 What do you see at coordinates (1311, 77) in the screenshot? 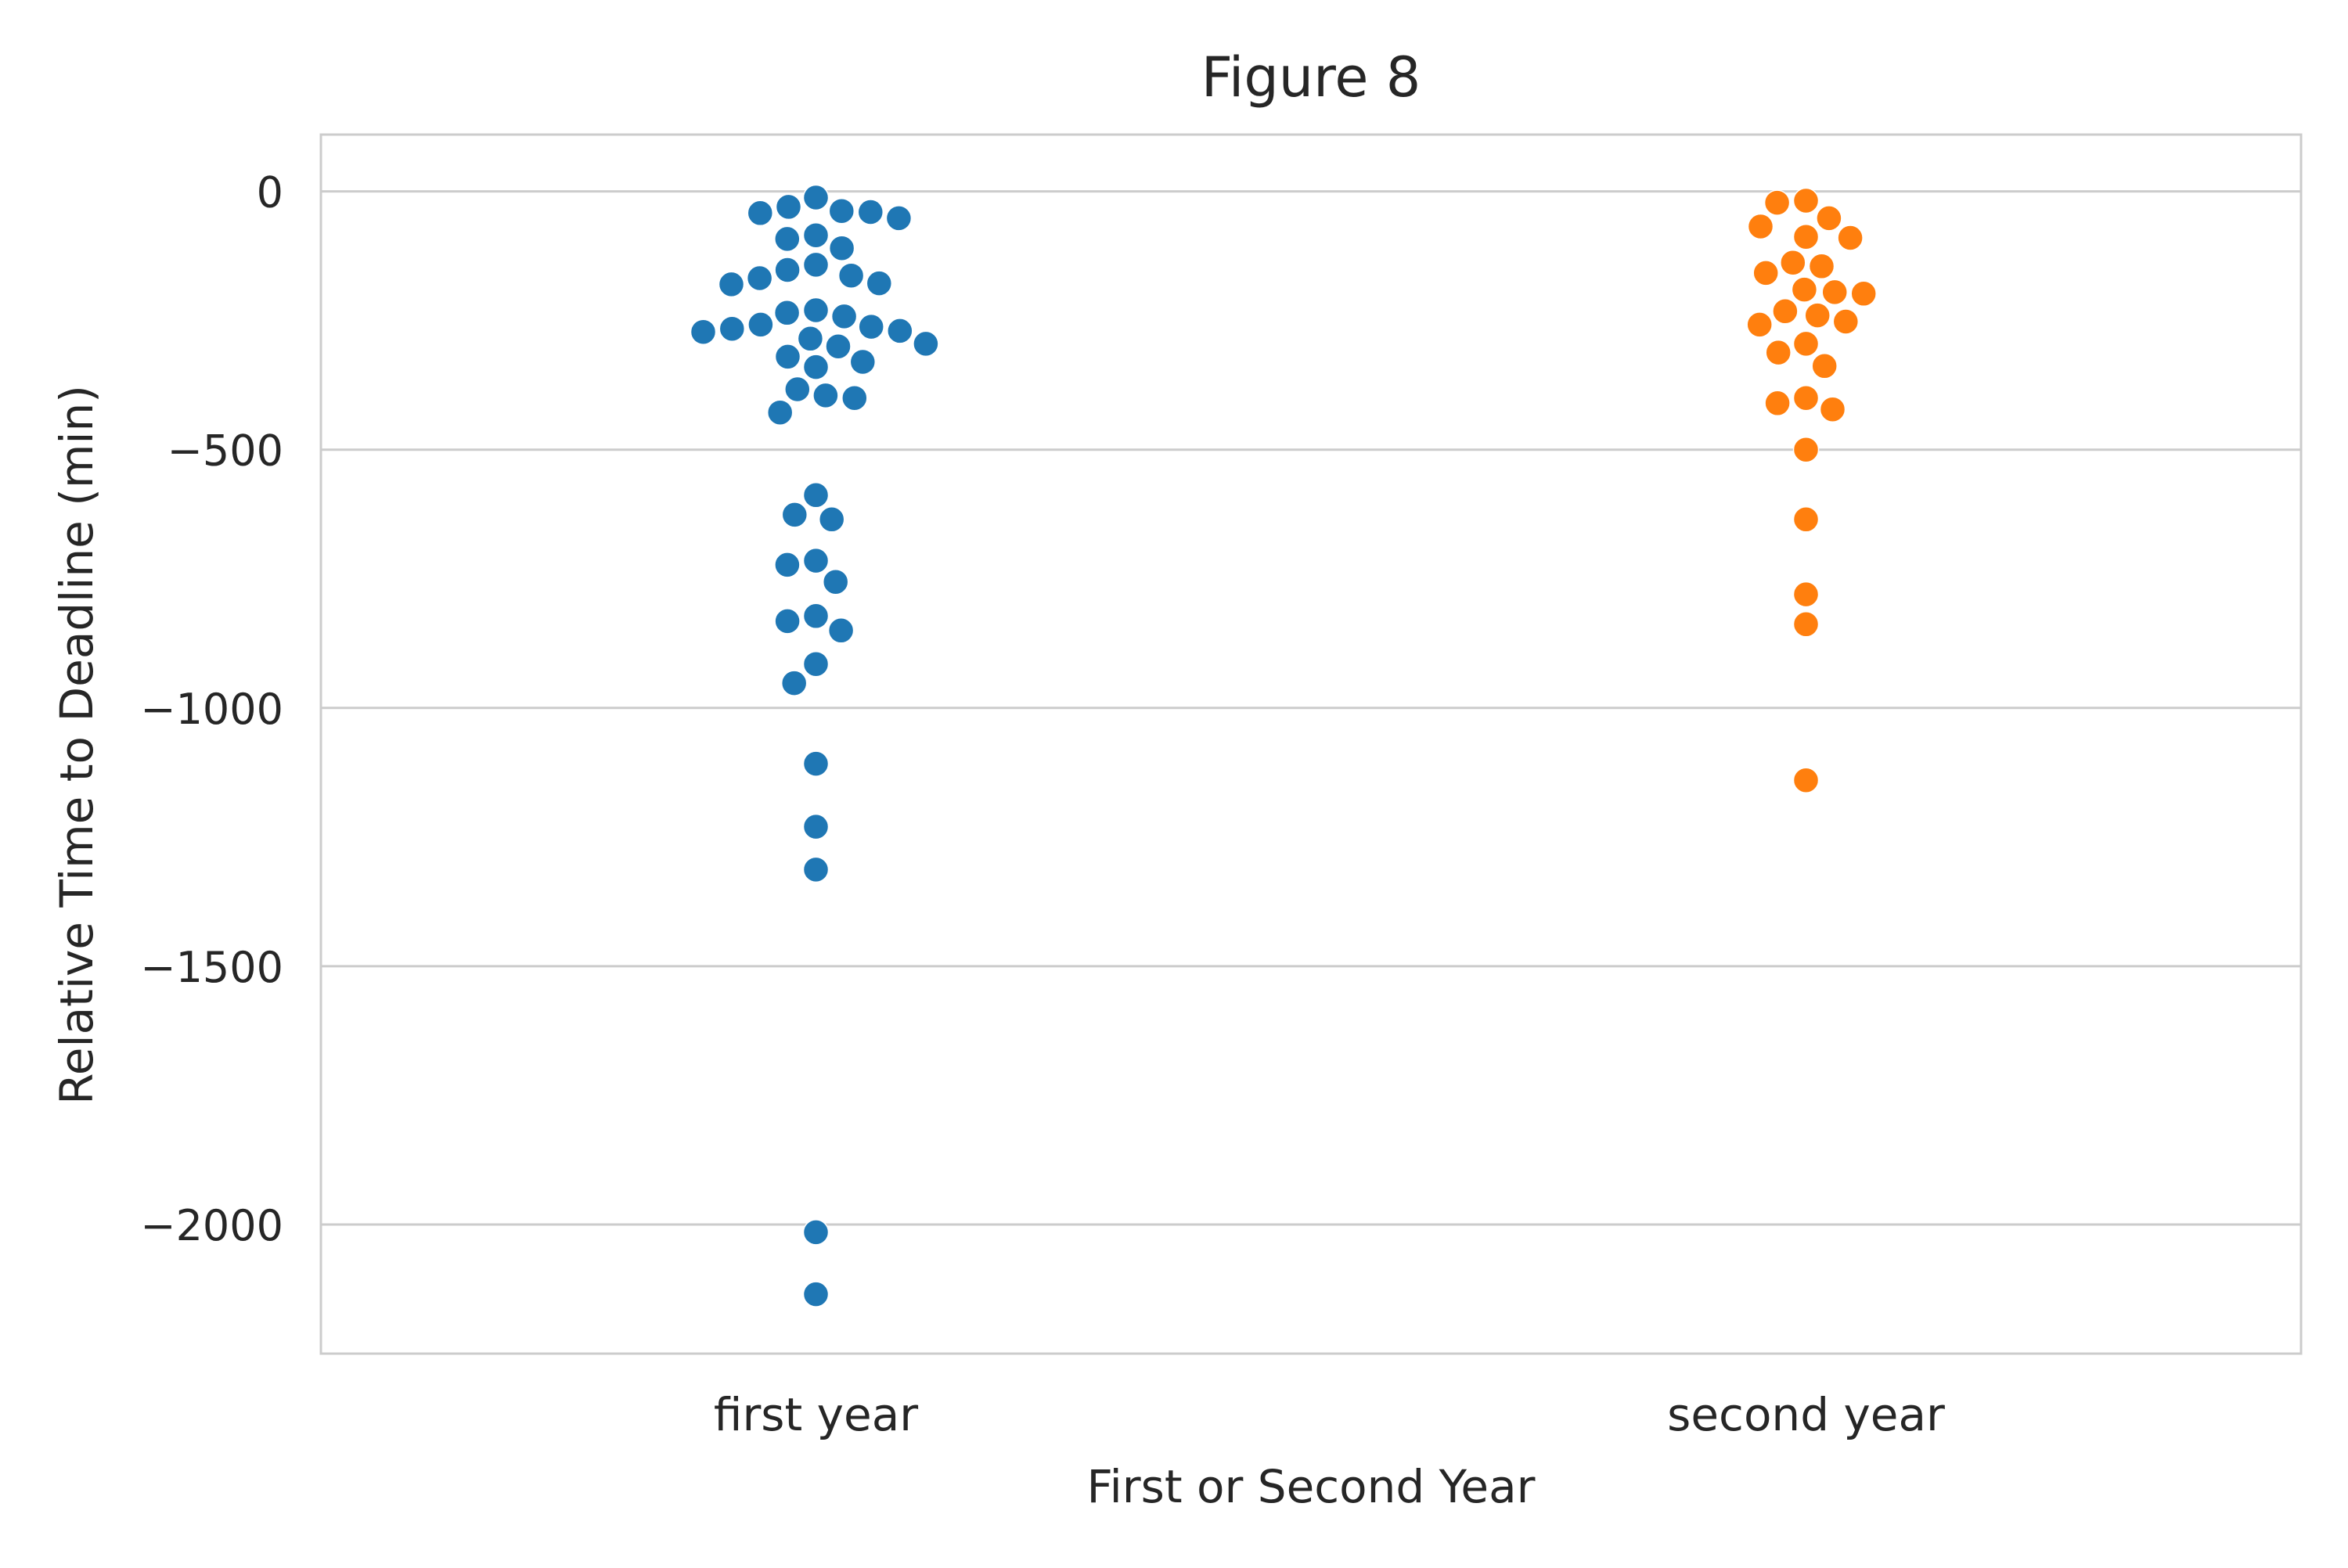
I see `chart-title: Figure 8` at bounding box center [1311, 77].